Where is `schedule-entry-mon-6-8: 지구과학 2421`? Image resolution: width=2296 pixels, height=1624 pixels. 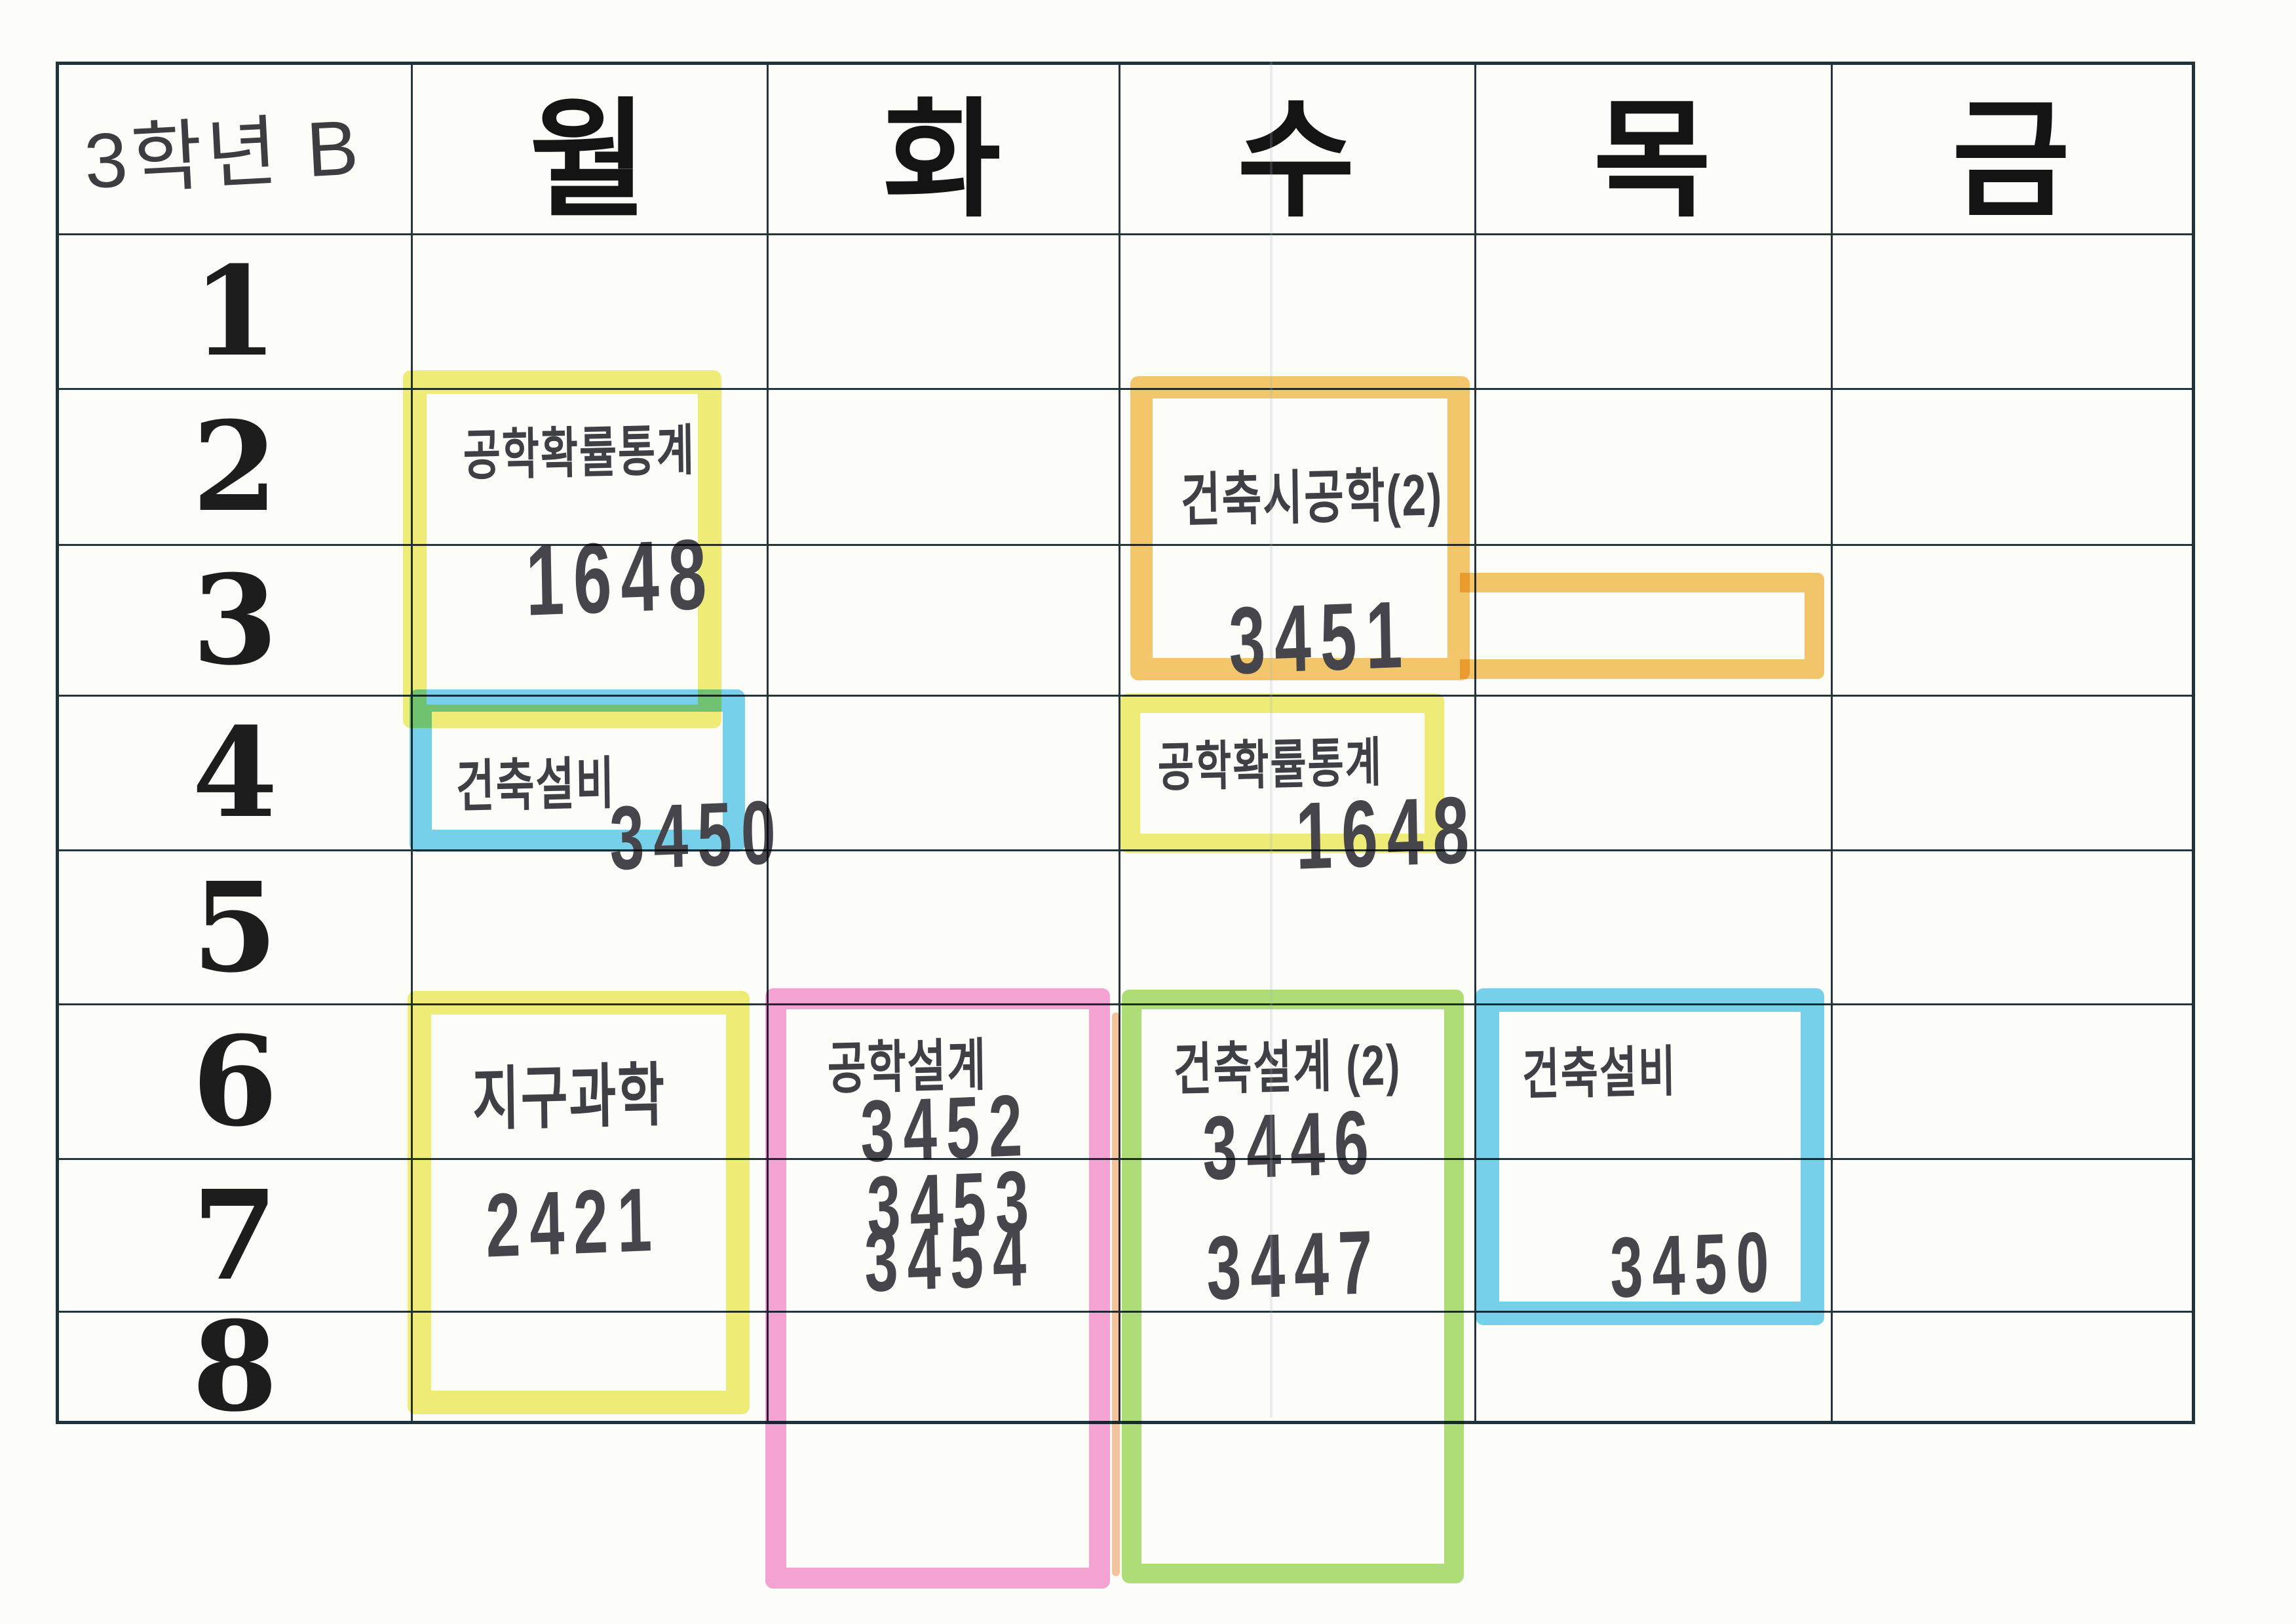 schedule-entry-mon-6-8: 지구과학 2421 is located at coordinates (579, 1202).